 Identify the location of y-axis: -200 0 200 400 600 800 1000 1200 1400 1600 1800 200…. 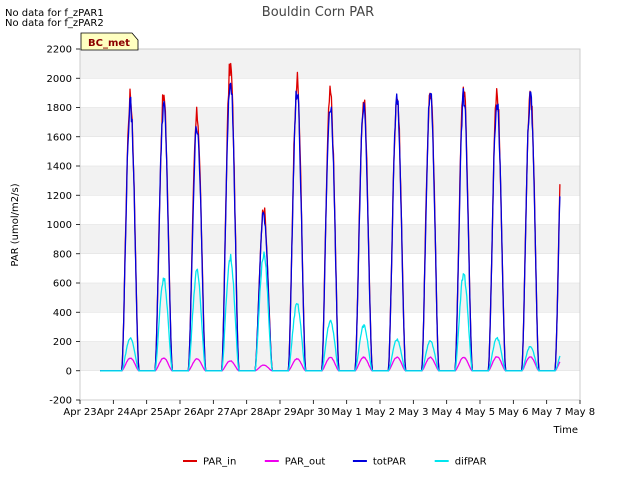
(63, 226).